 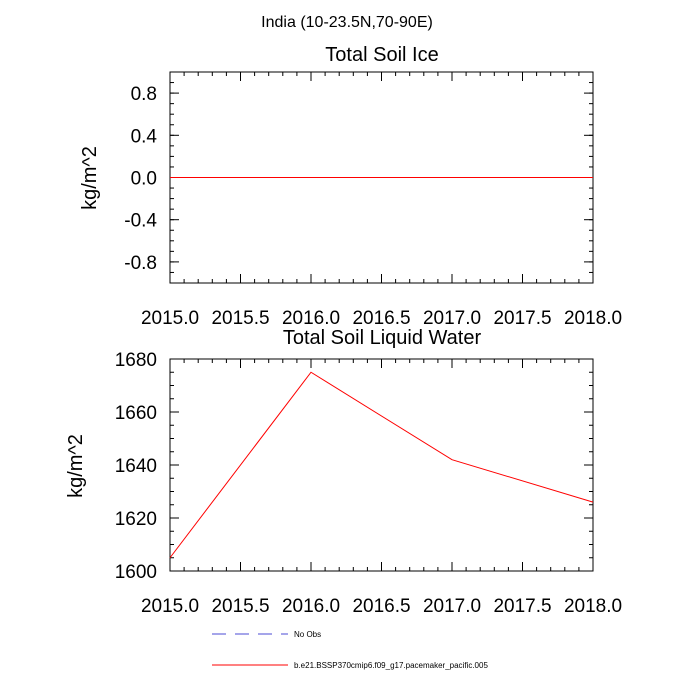 What do you see at coordinates (136, 466) in the screenshot?
I see `y-tick-label: 1640` at bounding box center [136, 466].